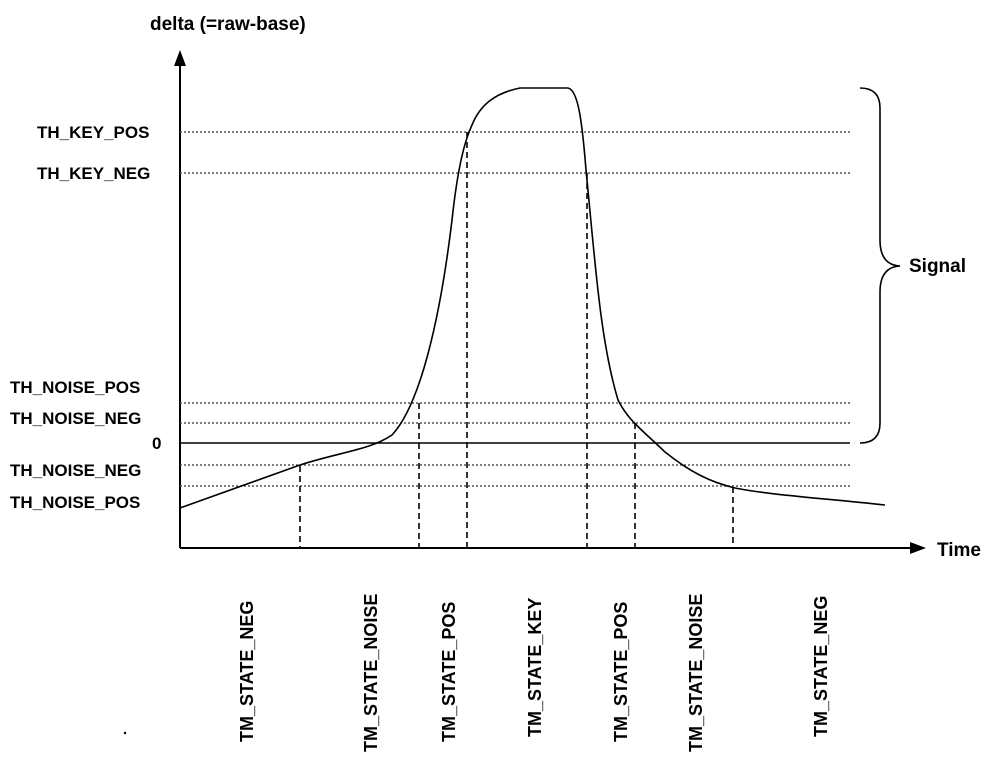  What do you see at coordinates (75, 502) in the screenshot?
I see `label-th-noise-pos-lower: TH_NOISE_POS` at bounding box center [75, 502].